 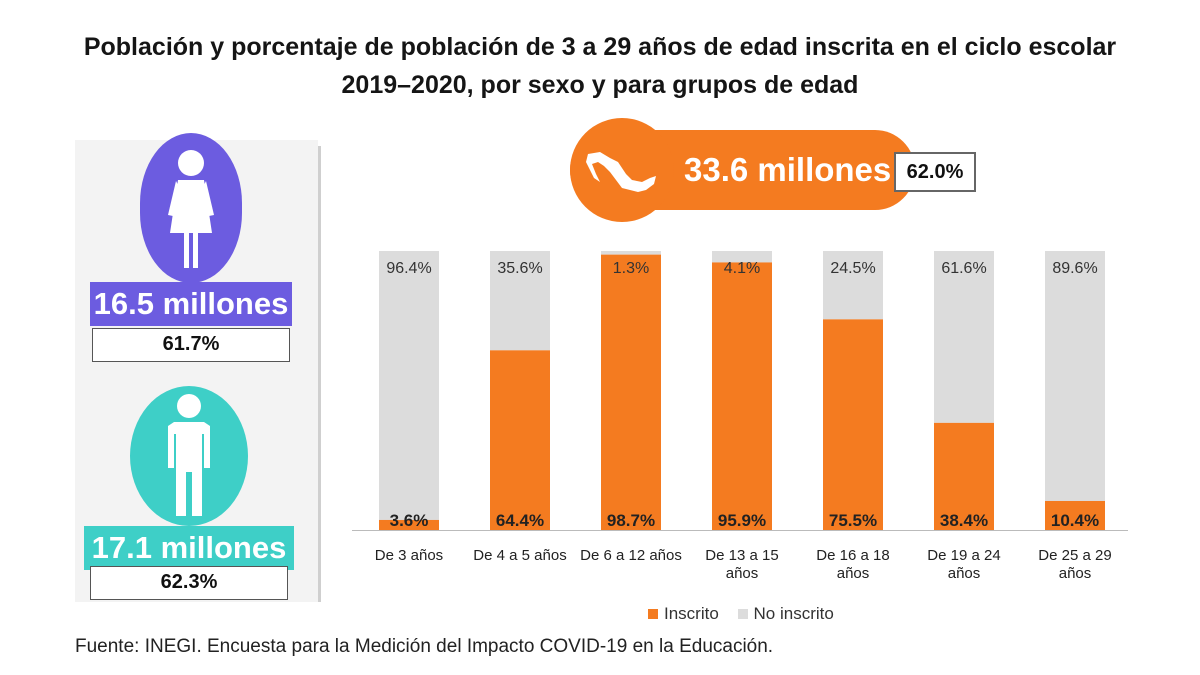 I want to click on women-percent: 61.7%, so click(x=191, y=344).